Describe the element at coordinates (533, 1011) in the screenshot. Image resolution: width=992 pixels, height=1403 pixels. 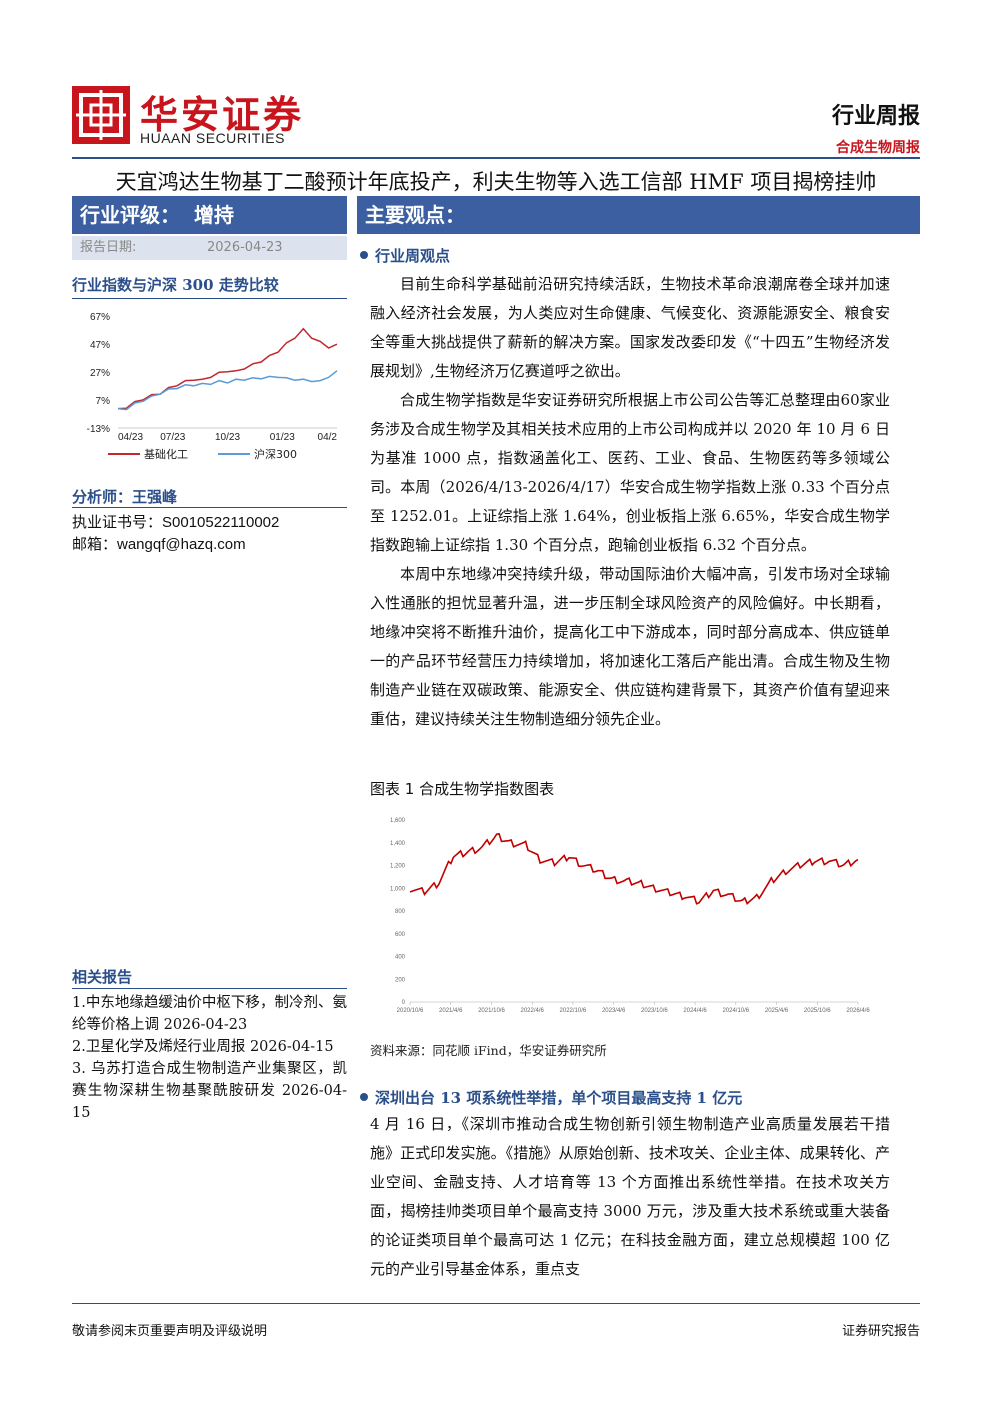
I see `x-tick-label: 2022/4/6` at that location.